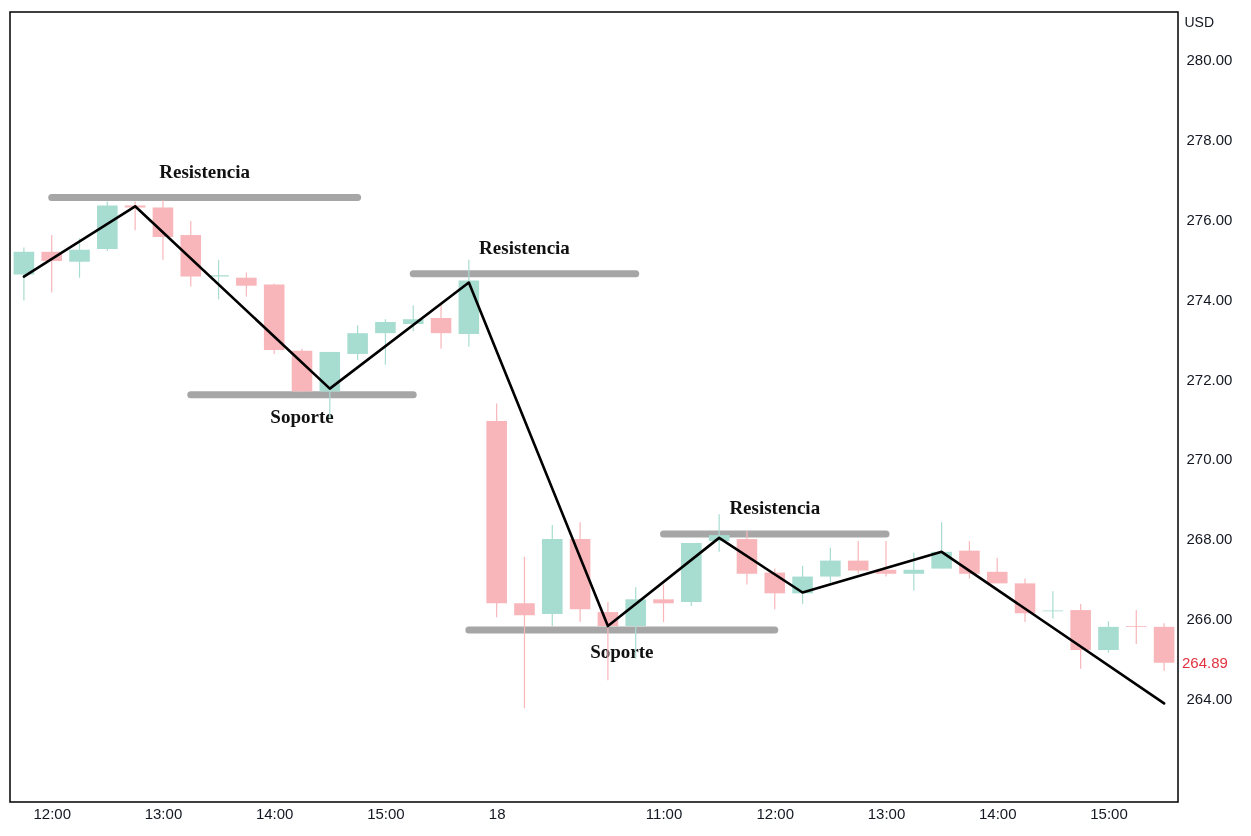  What do you see at coordinates (1209, 459) in the screenshot?
I see `y-tick-label: 270.00` at bounding box center [1209, 459].